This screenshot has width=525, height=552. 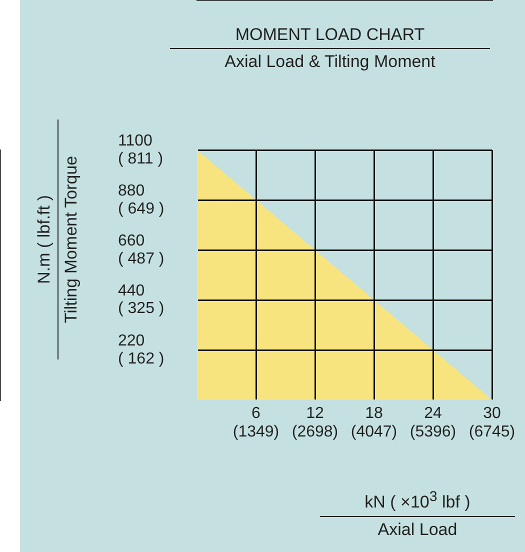 I want to click on y-tick-label: 880, so click(x=131, y=191).